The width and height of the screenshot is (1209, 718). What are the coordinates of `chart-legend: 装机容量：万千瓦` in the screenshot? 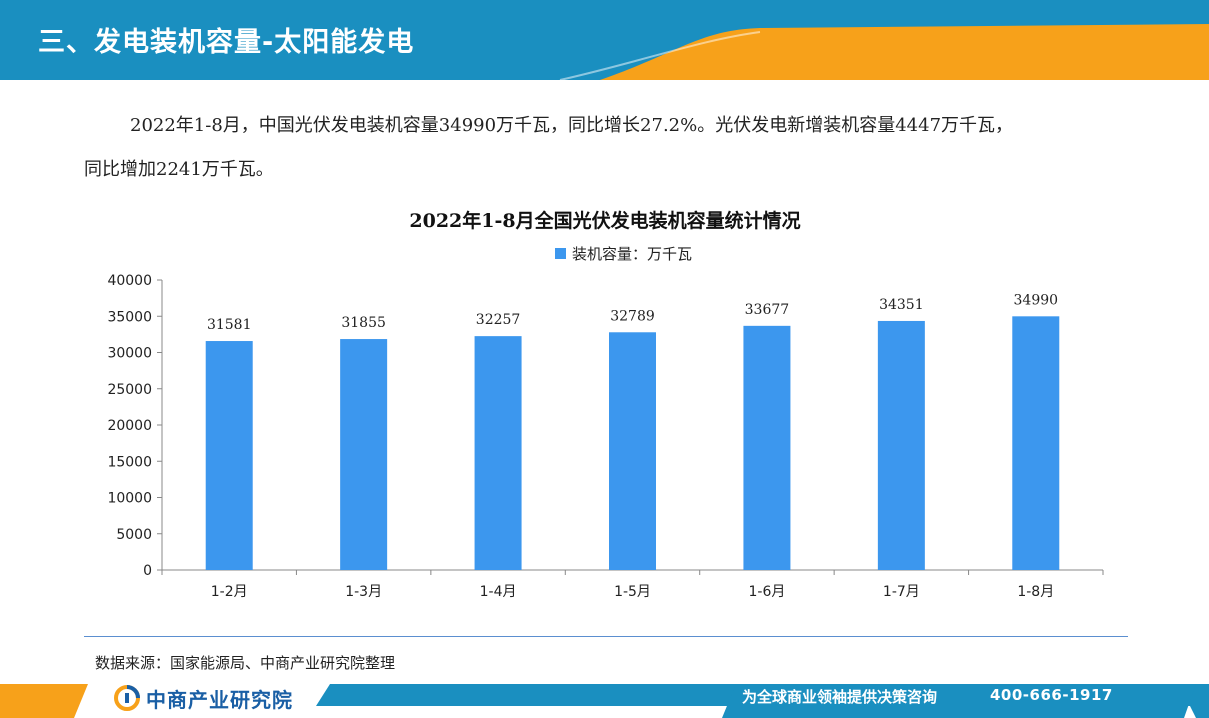 It's located at (623, 253).